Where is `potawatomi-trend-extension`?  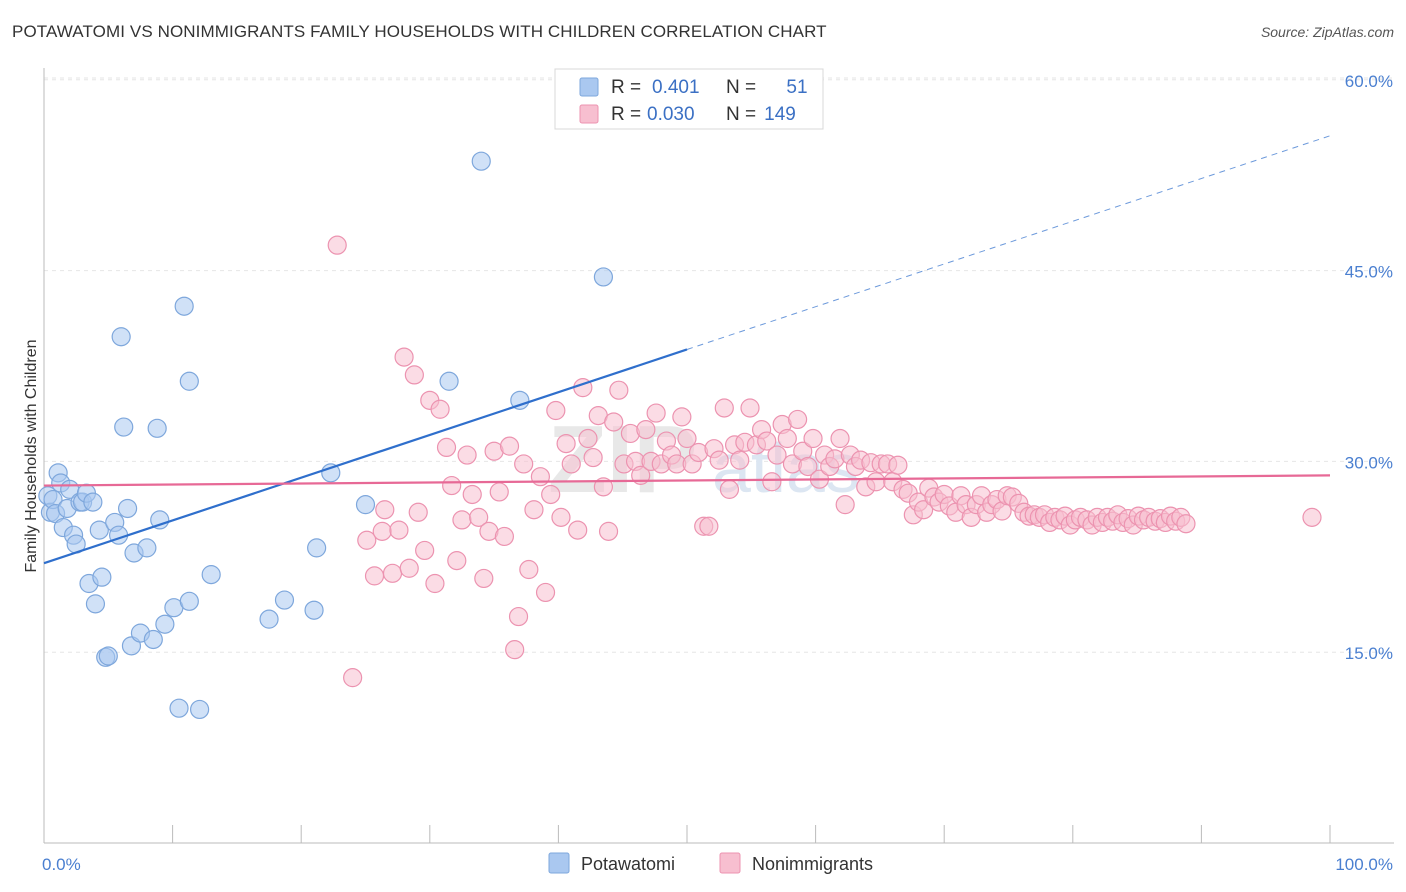
potawatomi-trend-extension is located at coordinates (1008, 242).